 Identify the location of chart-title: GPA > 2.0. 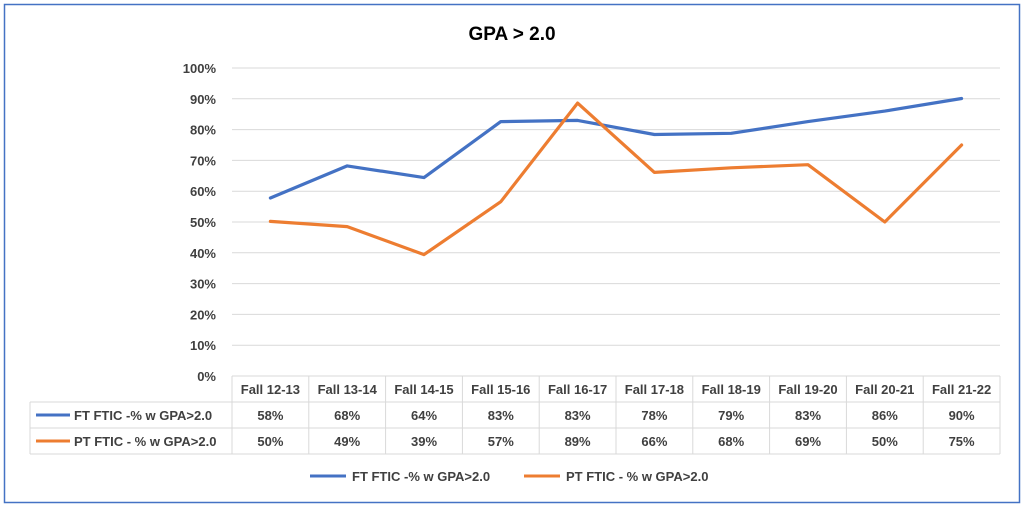
(511, 34).